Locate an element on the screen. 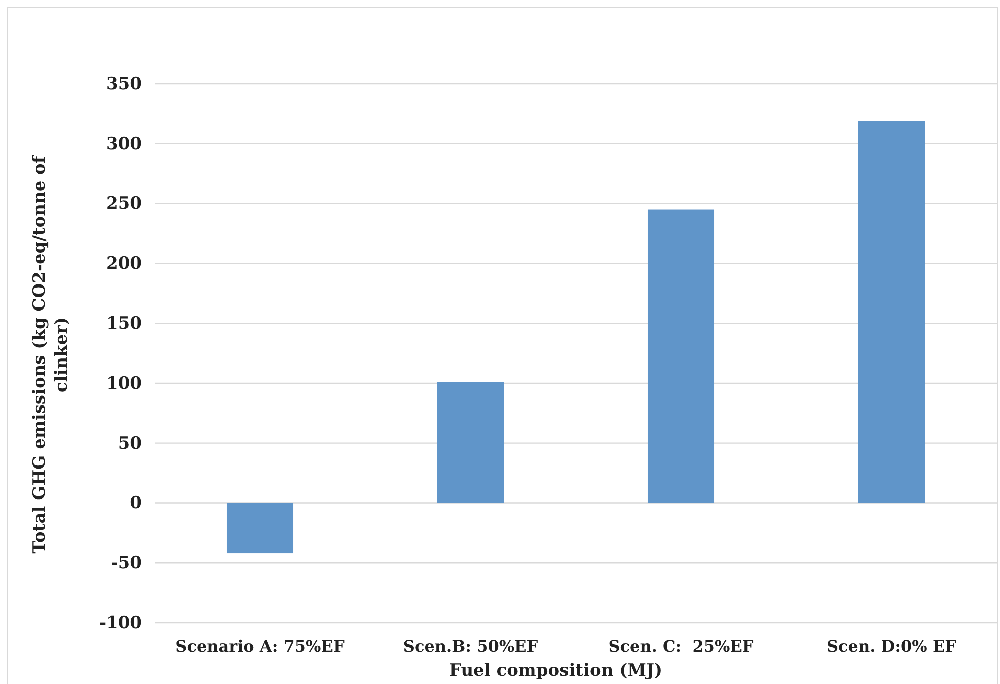  y-tick-label: -100 is located at coordinates (120, 623).